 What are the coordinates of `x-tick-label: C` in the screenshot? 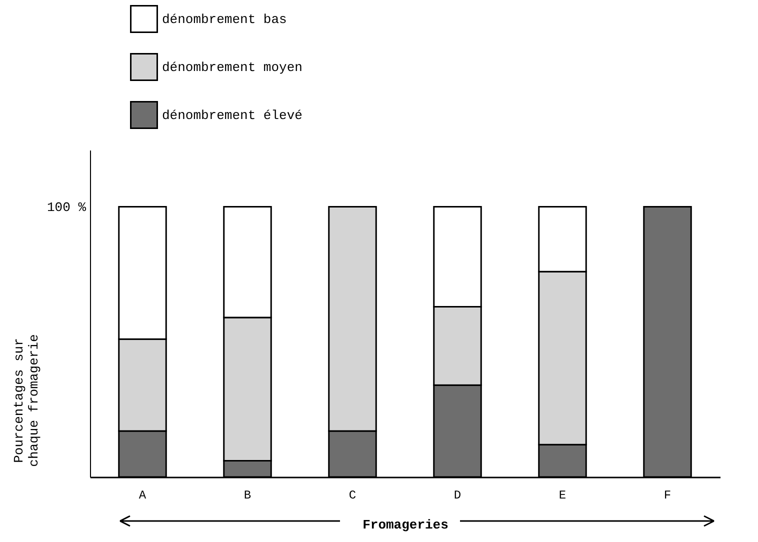 It's located at (352, 495).